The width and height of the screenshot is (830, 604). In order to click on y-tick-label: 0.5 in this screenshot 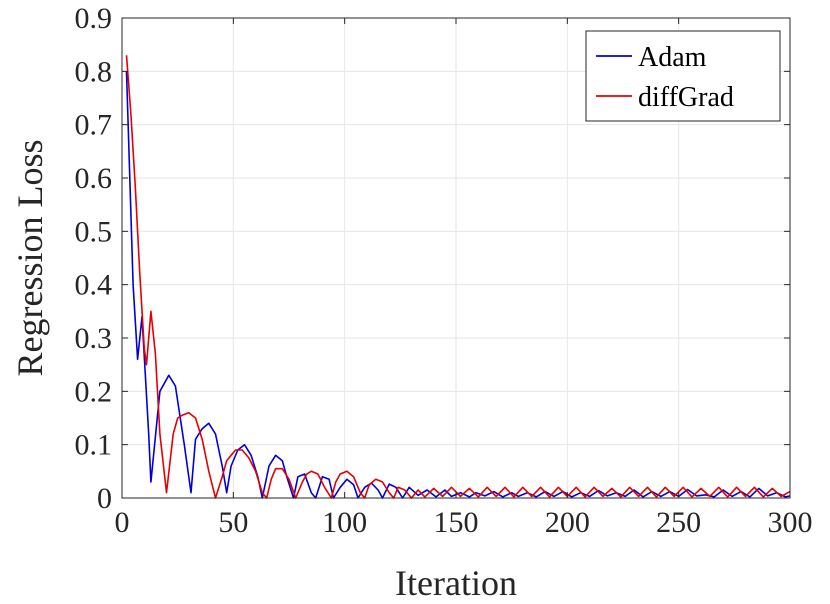, I will do `click(94, 231)`.